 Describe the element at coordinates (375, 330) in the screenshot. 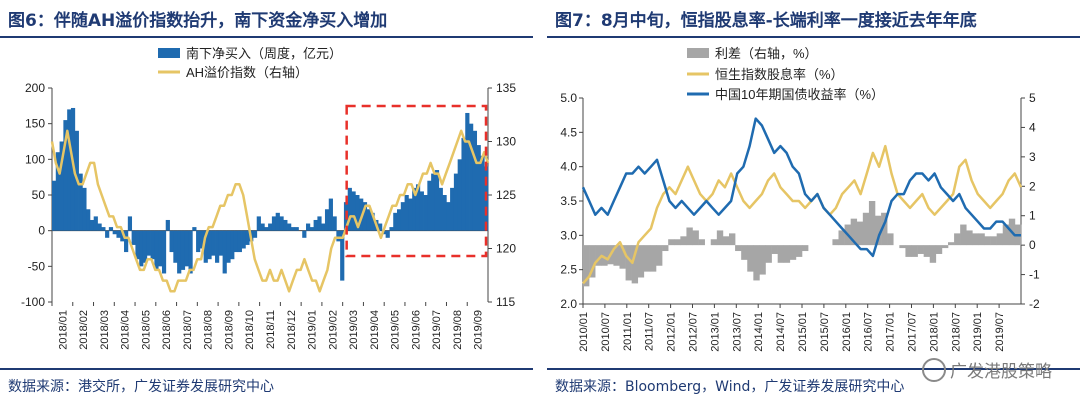

I see `x-tick-label: 2019/04` at that location.